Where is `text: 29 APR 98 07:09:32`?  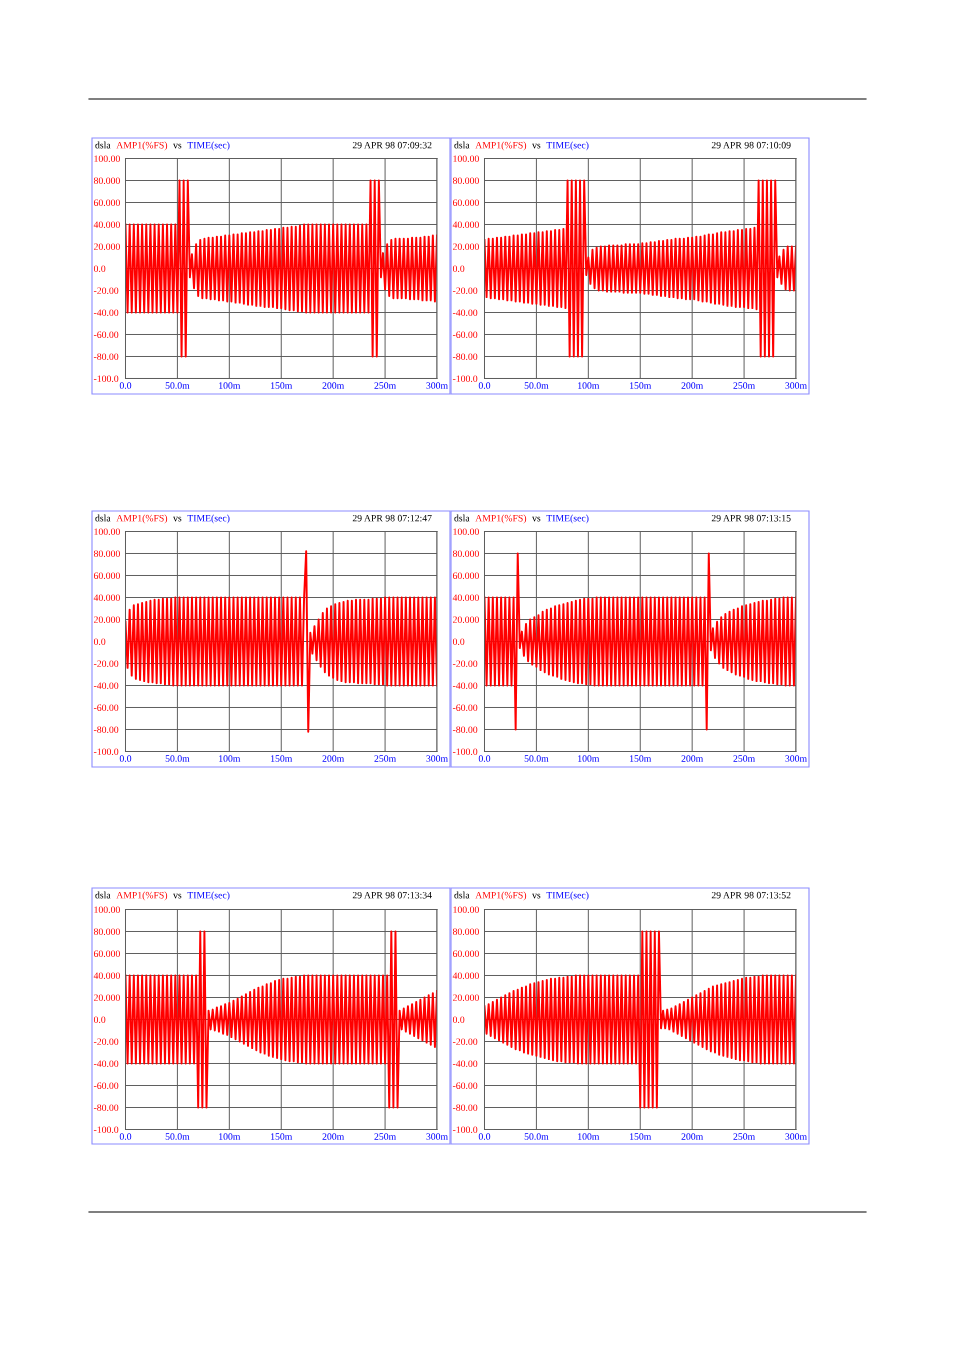
text: 29 APR 98 07:09:32 is located at coordinates (392, 145).